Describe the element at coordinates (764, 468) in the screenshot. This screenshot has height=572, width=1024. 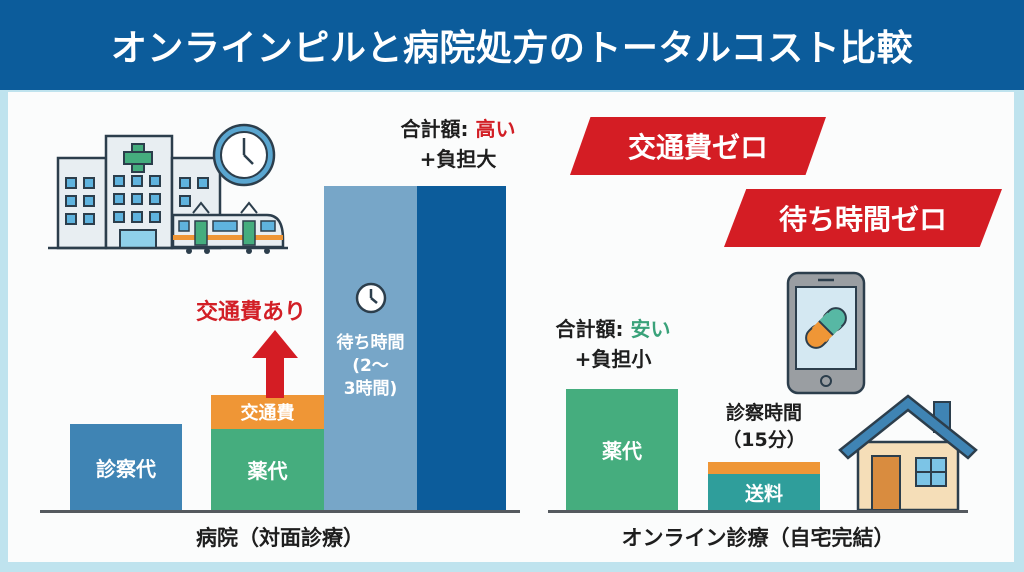
I see `bar-online-consult` at that location.